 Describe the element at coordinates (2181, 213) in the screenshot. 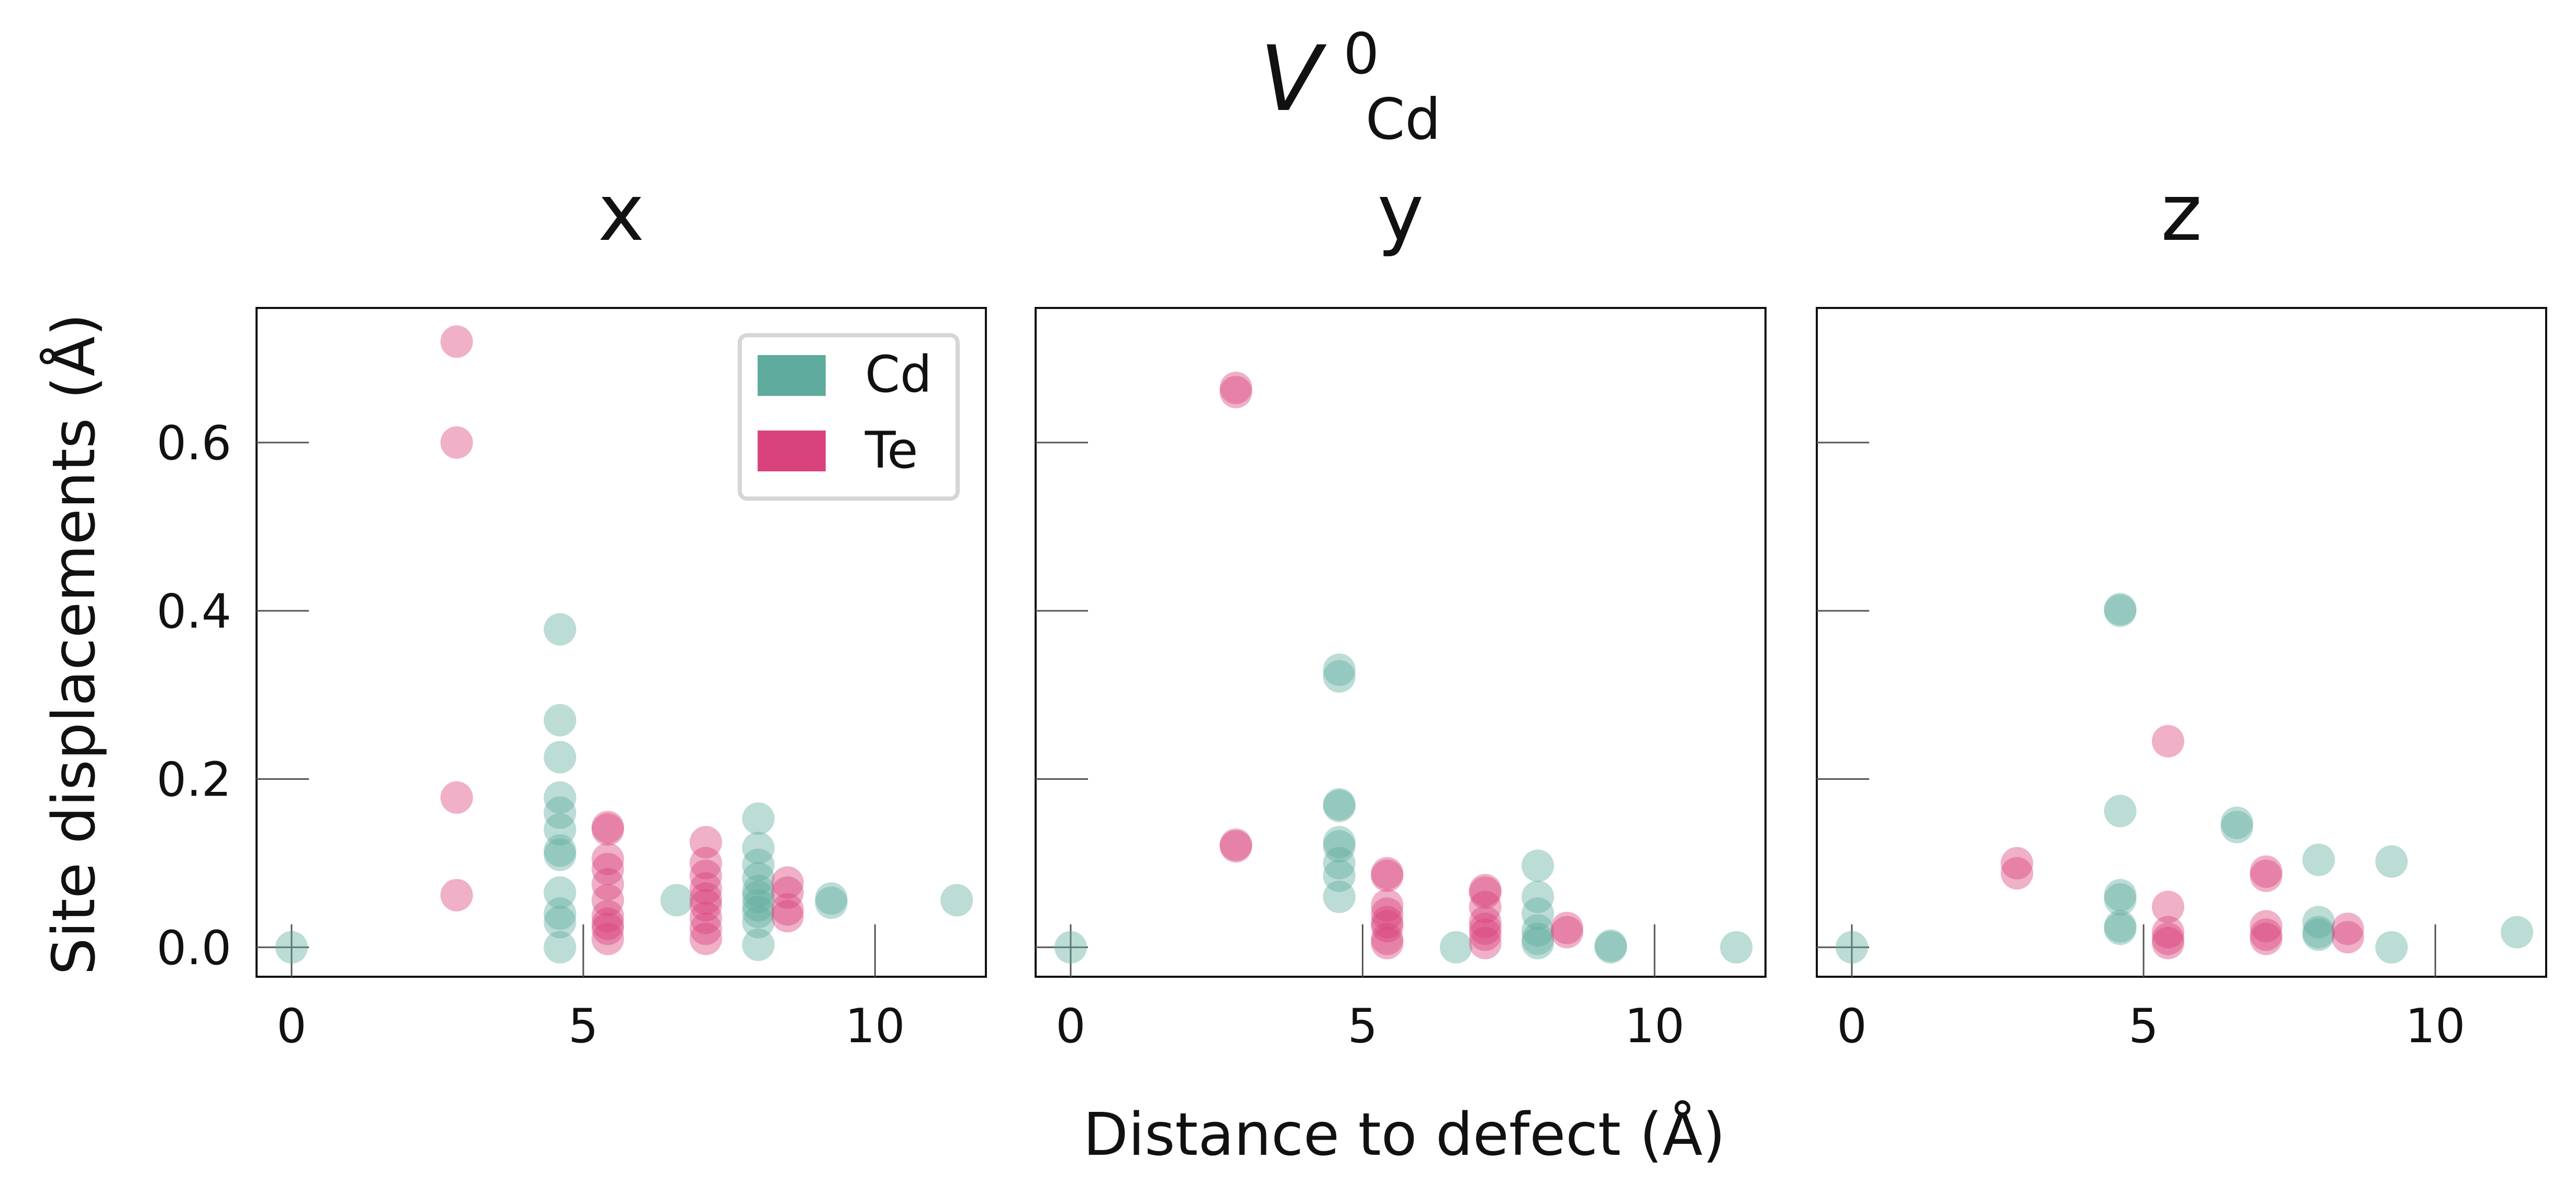

I see `panel-title-z: z` at that location.